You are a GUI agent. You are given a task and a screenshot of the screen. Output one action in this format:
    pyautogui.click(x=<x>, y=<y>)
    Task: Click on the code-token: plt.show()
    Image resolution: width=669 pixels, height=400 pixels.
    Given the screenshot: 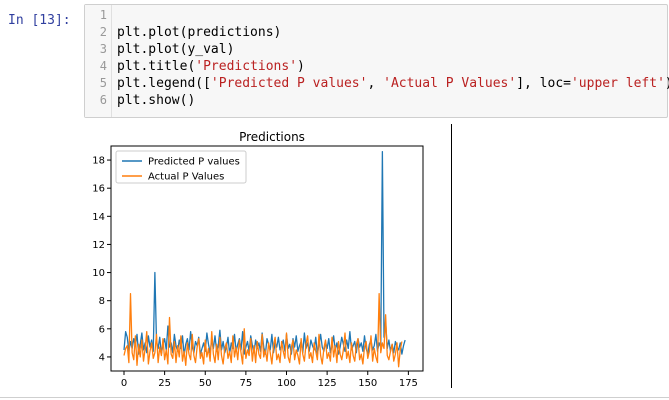 What is the action you would take?
    pyautogui.click(x=156, y=100)
    